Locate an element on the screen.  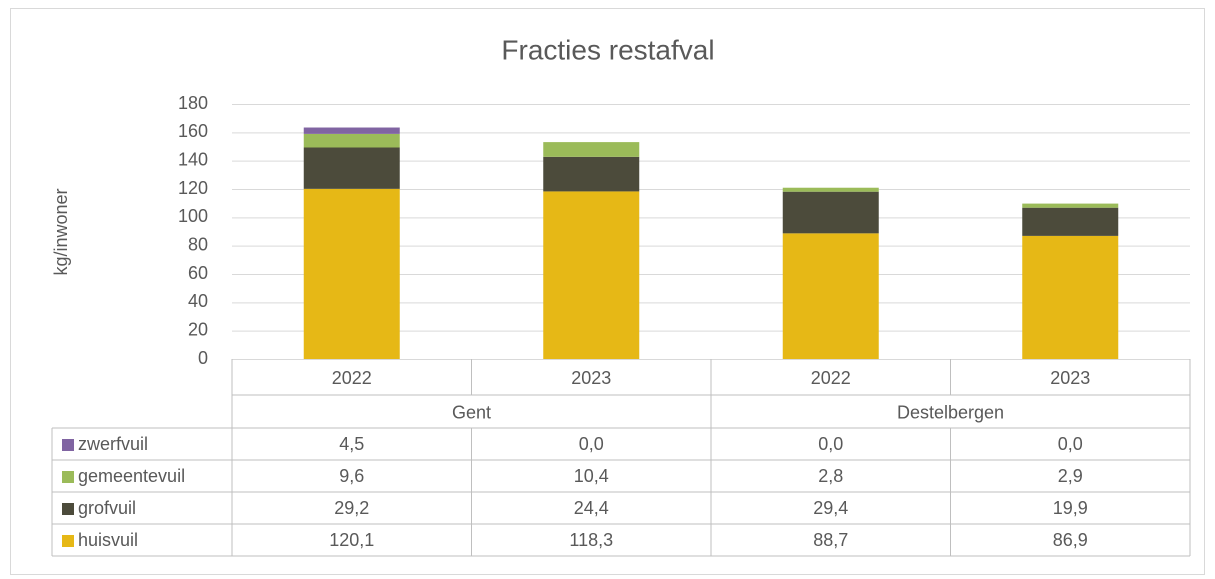
table-value: 10,4 is located at coordinates (591, 476).